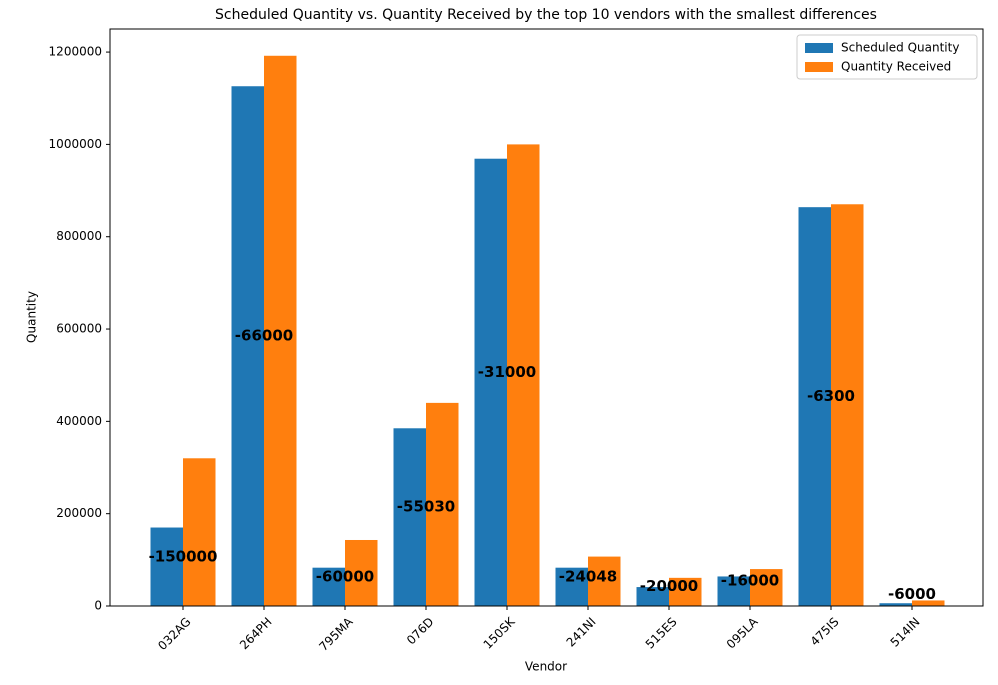 This screenshot has height=685, width=998. I want to click on y-tick-label: 600000, so click(79, 329).